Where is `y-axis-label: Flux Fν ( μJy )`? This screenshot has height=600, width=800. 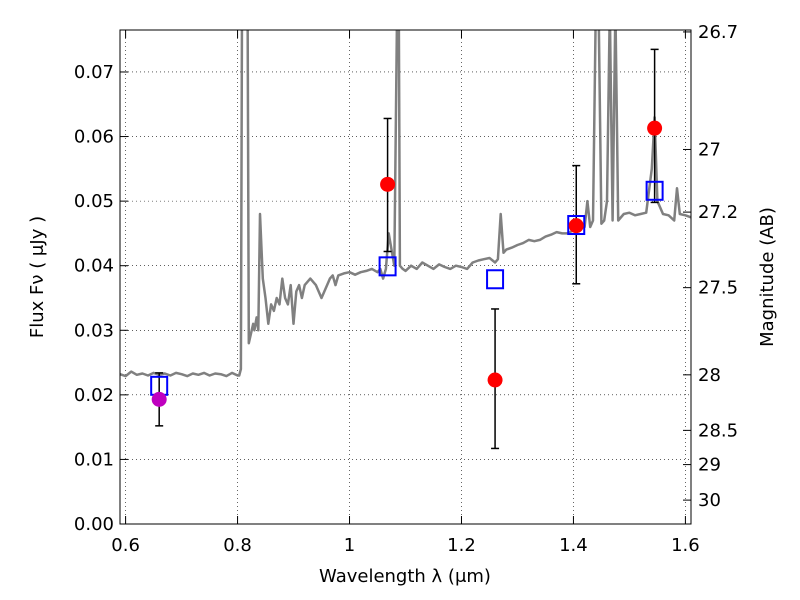 y-axis-label: Flux Fν ( μJy ) is located at coordinates (37, 277).